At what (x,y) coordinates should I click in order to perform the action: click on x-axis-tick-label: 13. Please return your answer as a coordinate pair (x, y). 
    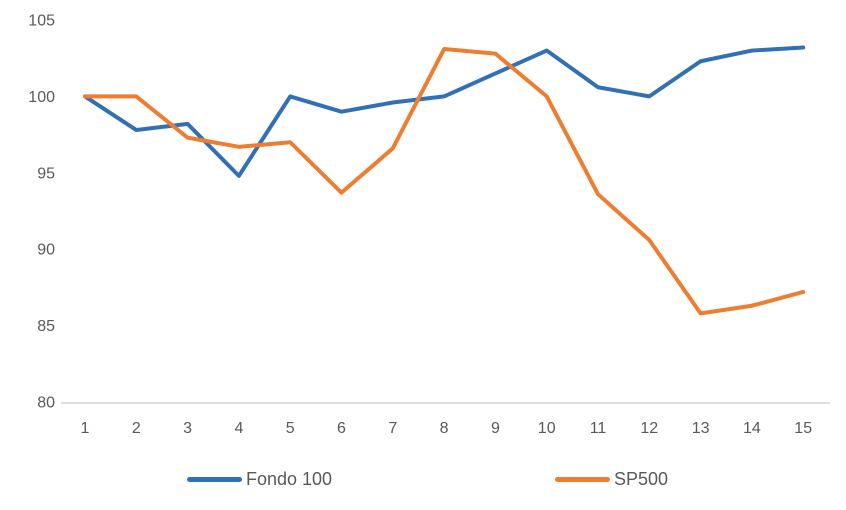
    Looking at the image, I should click on (701, 428).